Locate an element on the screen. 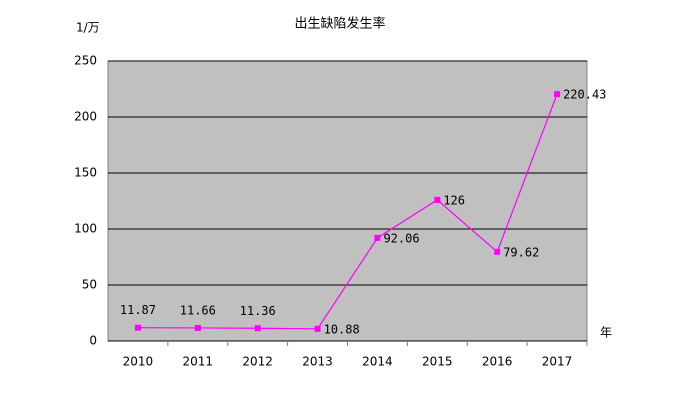 The height and width of the screenshot is (411, 692). y-tick-label: 50 is located at coordinates (89, 285).